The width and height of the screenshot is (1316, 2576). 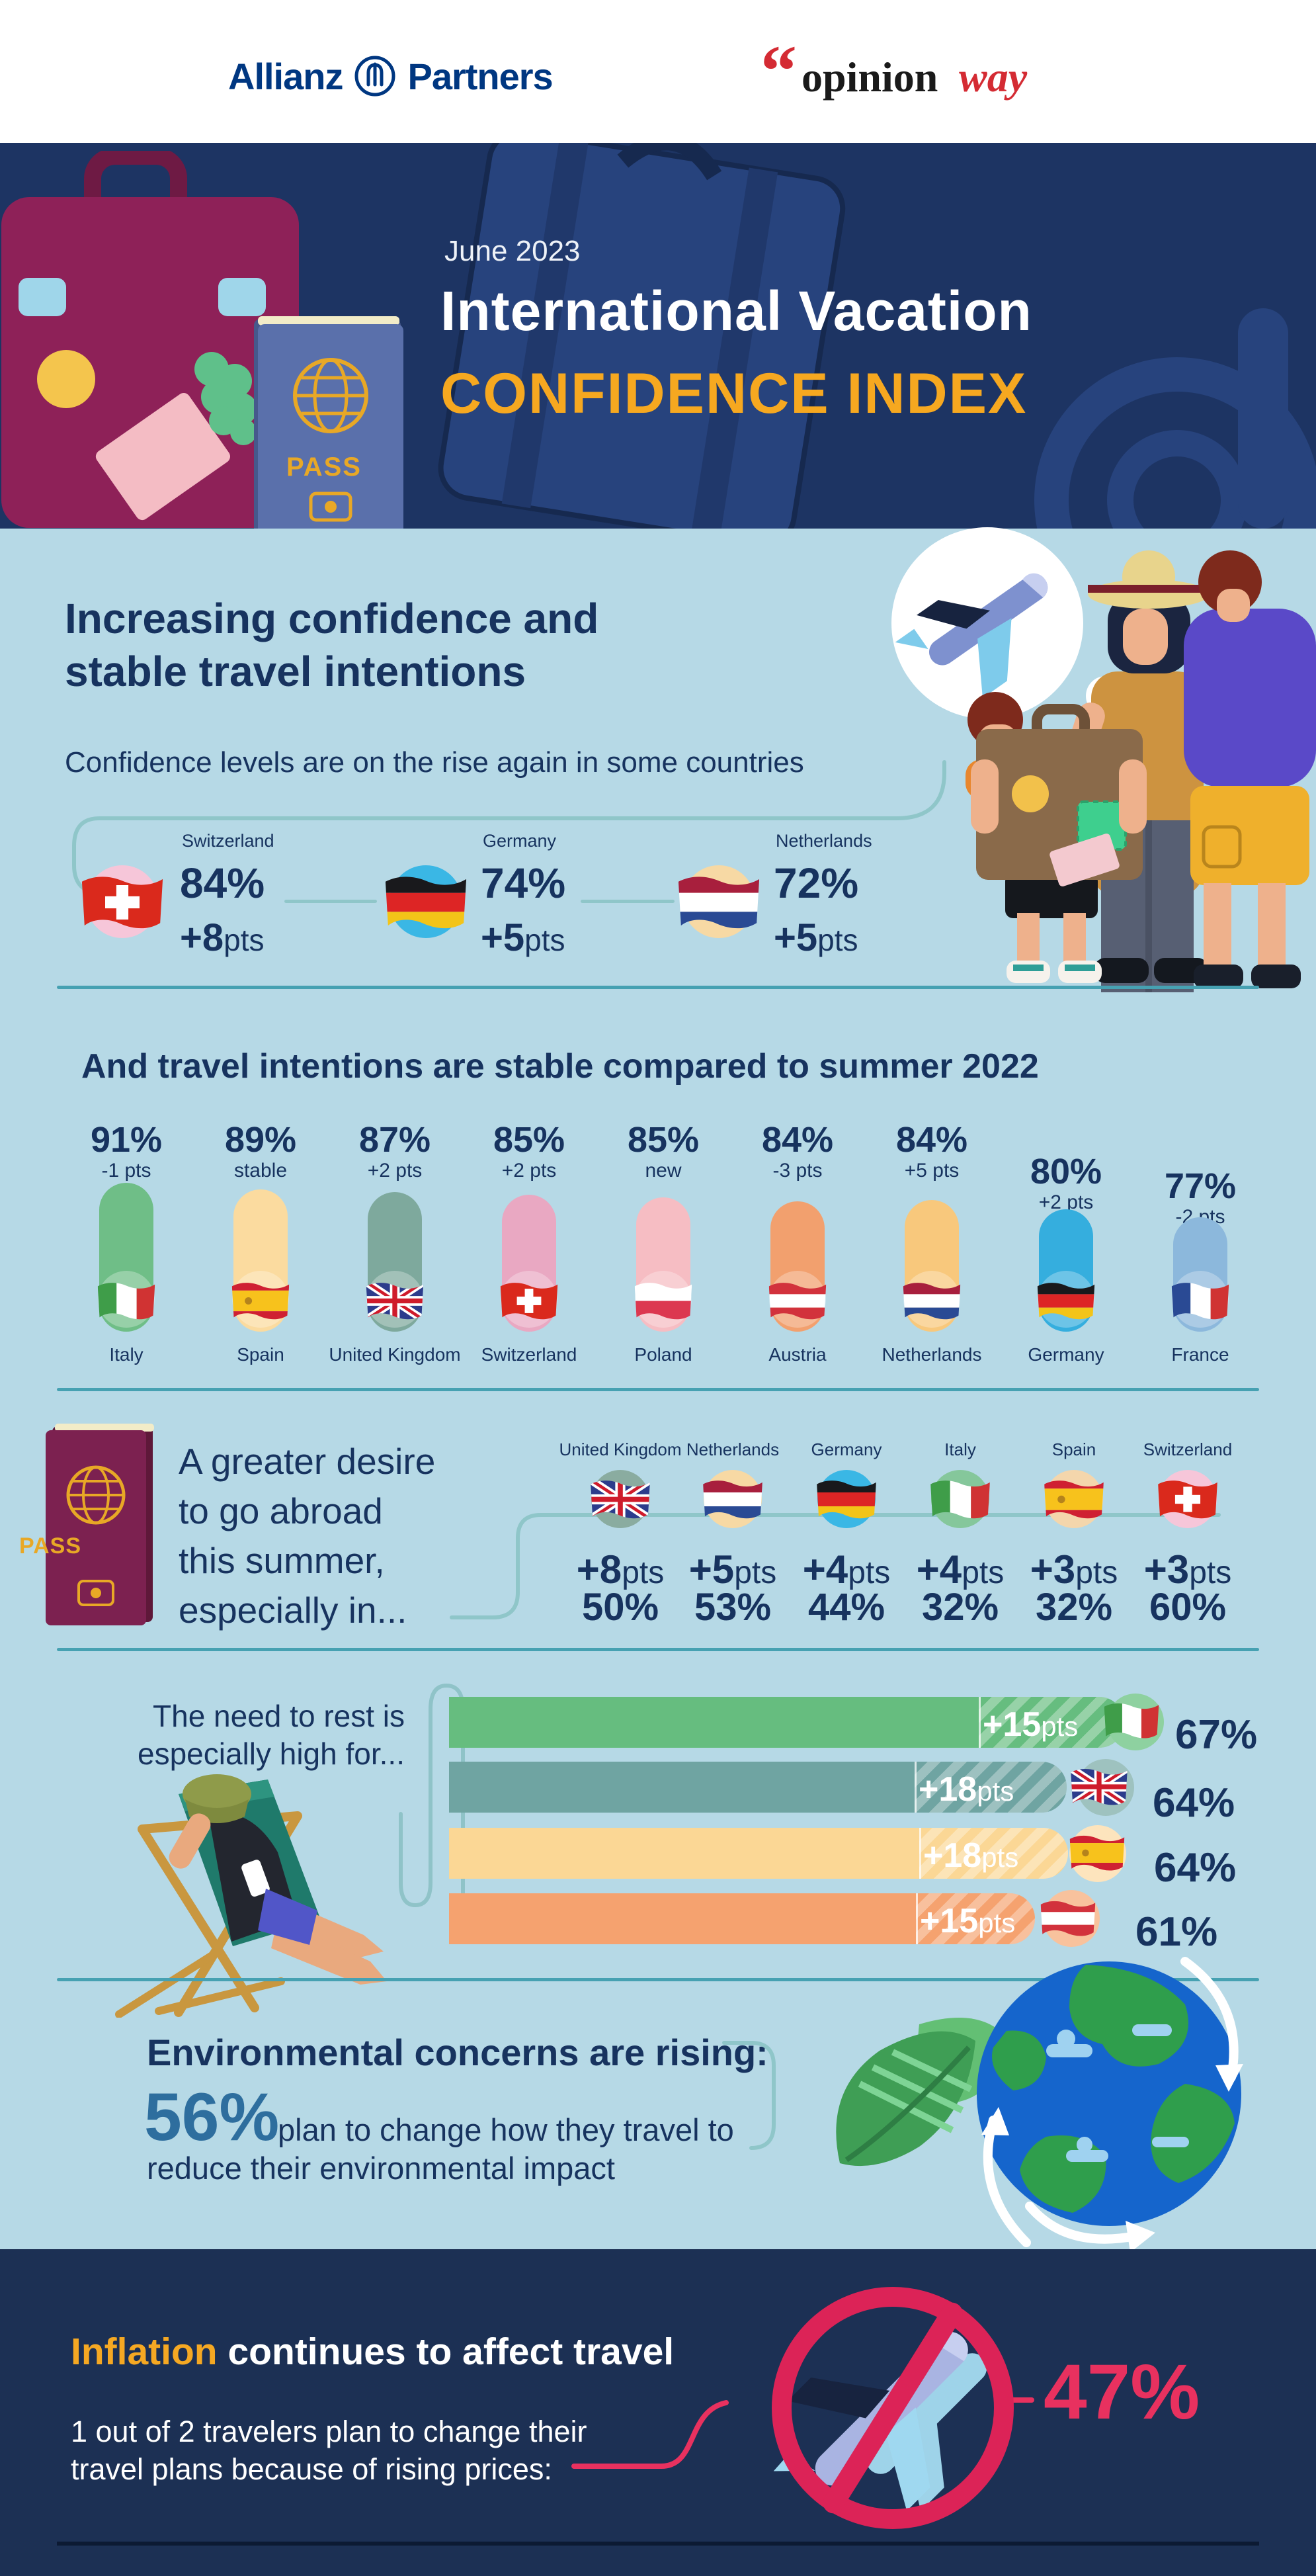 What do you see at coordinates (480, 76) in the screenshot?
I see `partners-wordmark: Partners` at bounding box center [480, 76].